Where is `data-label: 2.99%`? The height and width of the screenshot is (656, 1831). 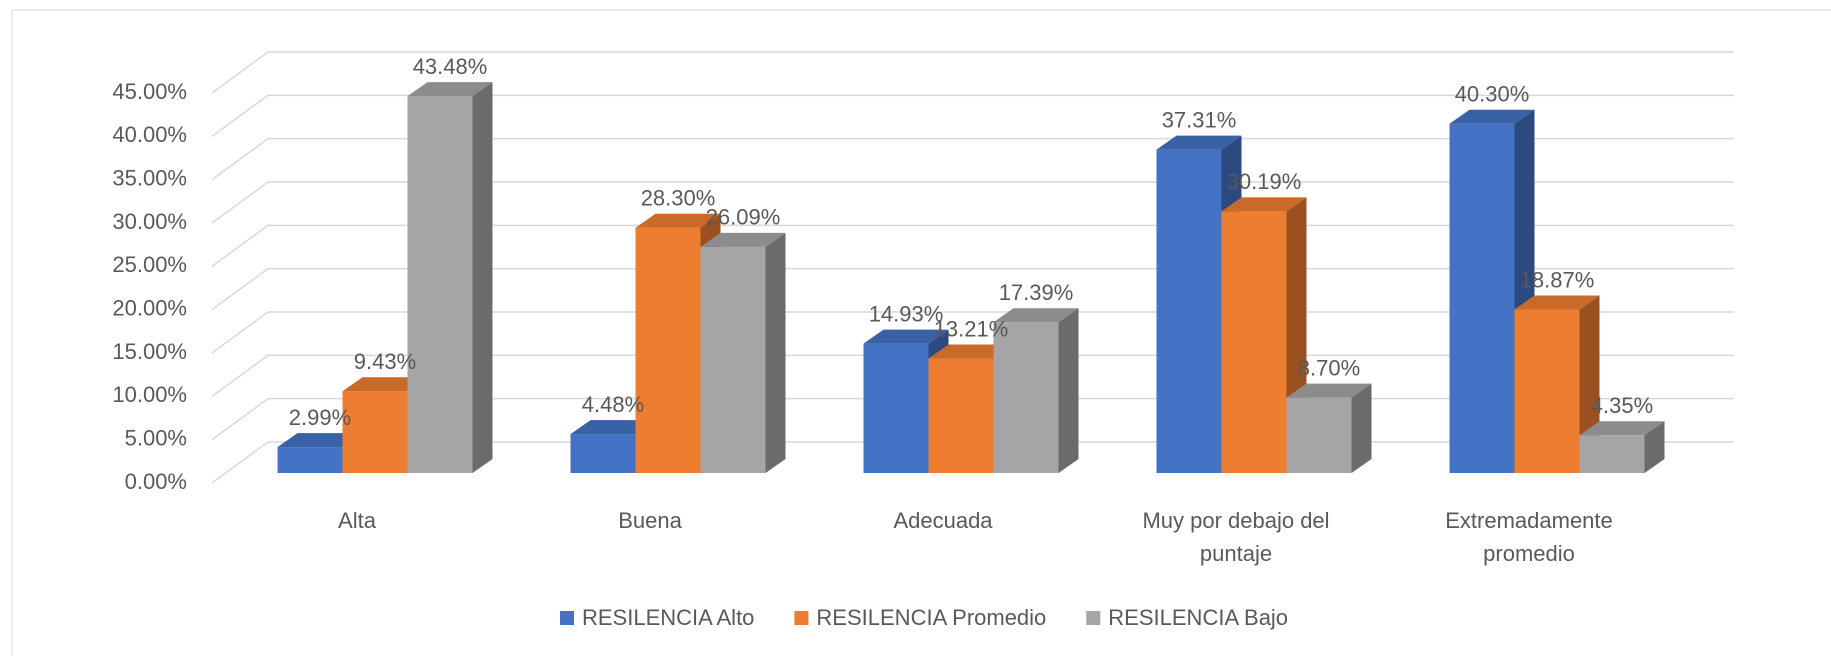 data-label: 2.99% is located at coordinates (320, 417).